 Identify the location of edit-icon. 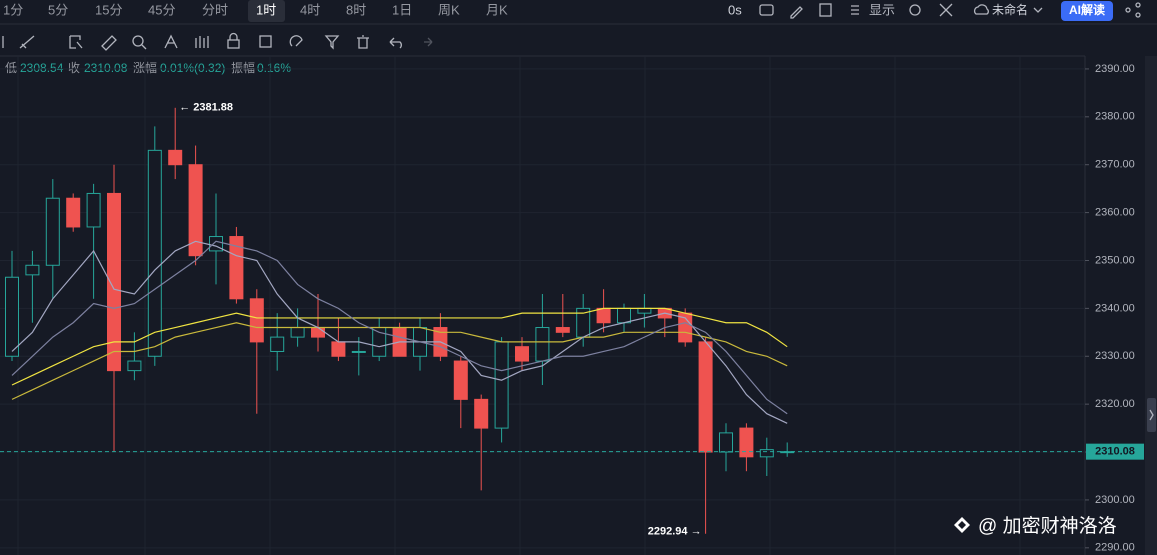
(796, 12).